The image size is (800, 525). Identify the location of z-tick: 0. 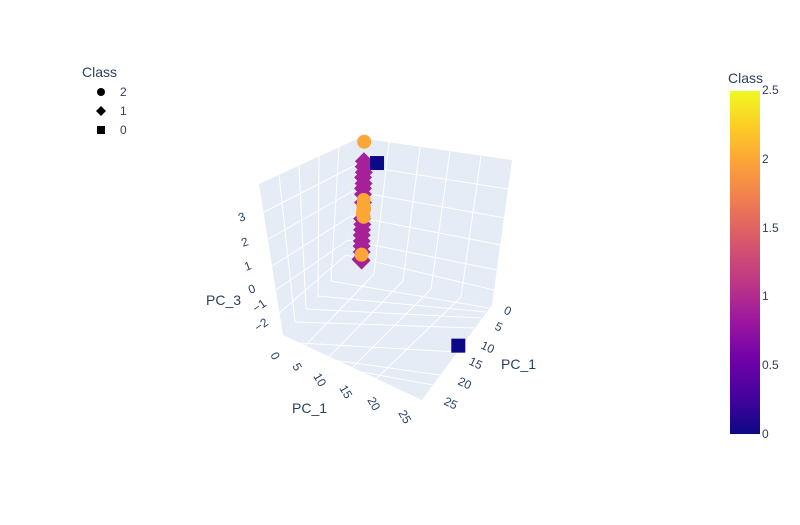
(251, 289).